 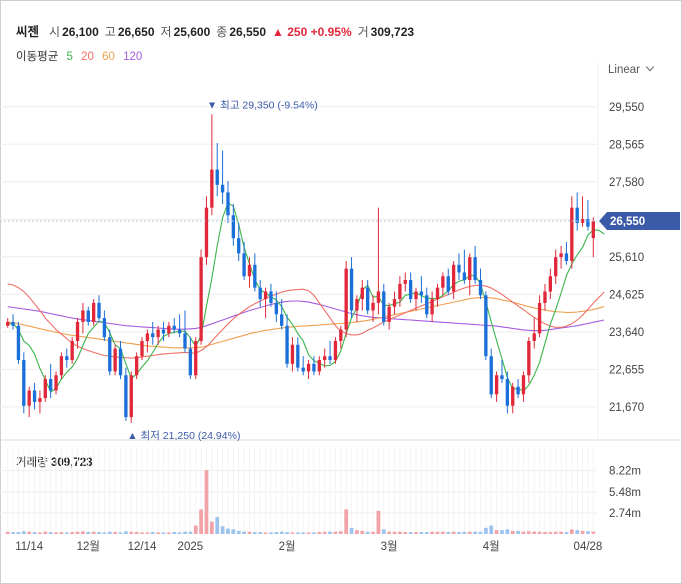 I want to click on ma-legend: 이동평균 5 20 60 120, so click(x=81, y=56).